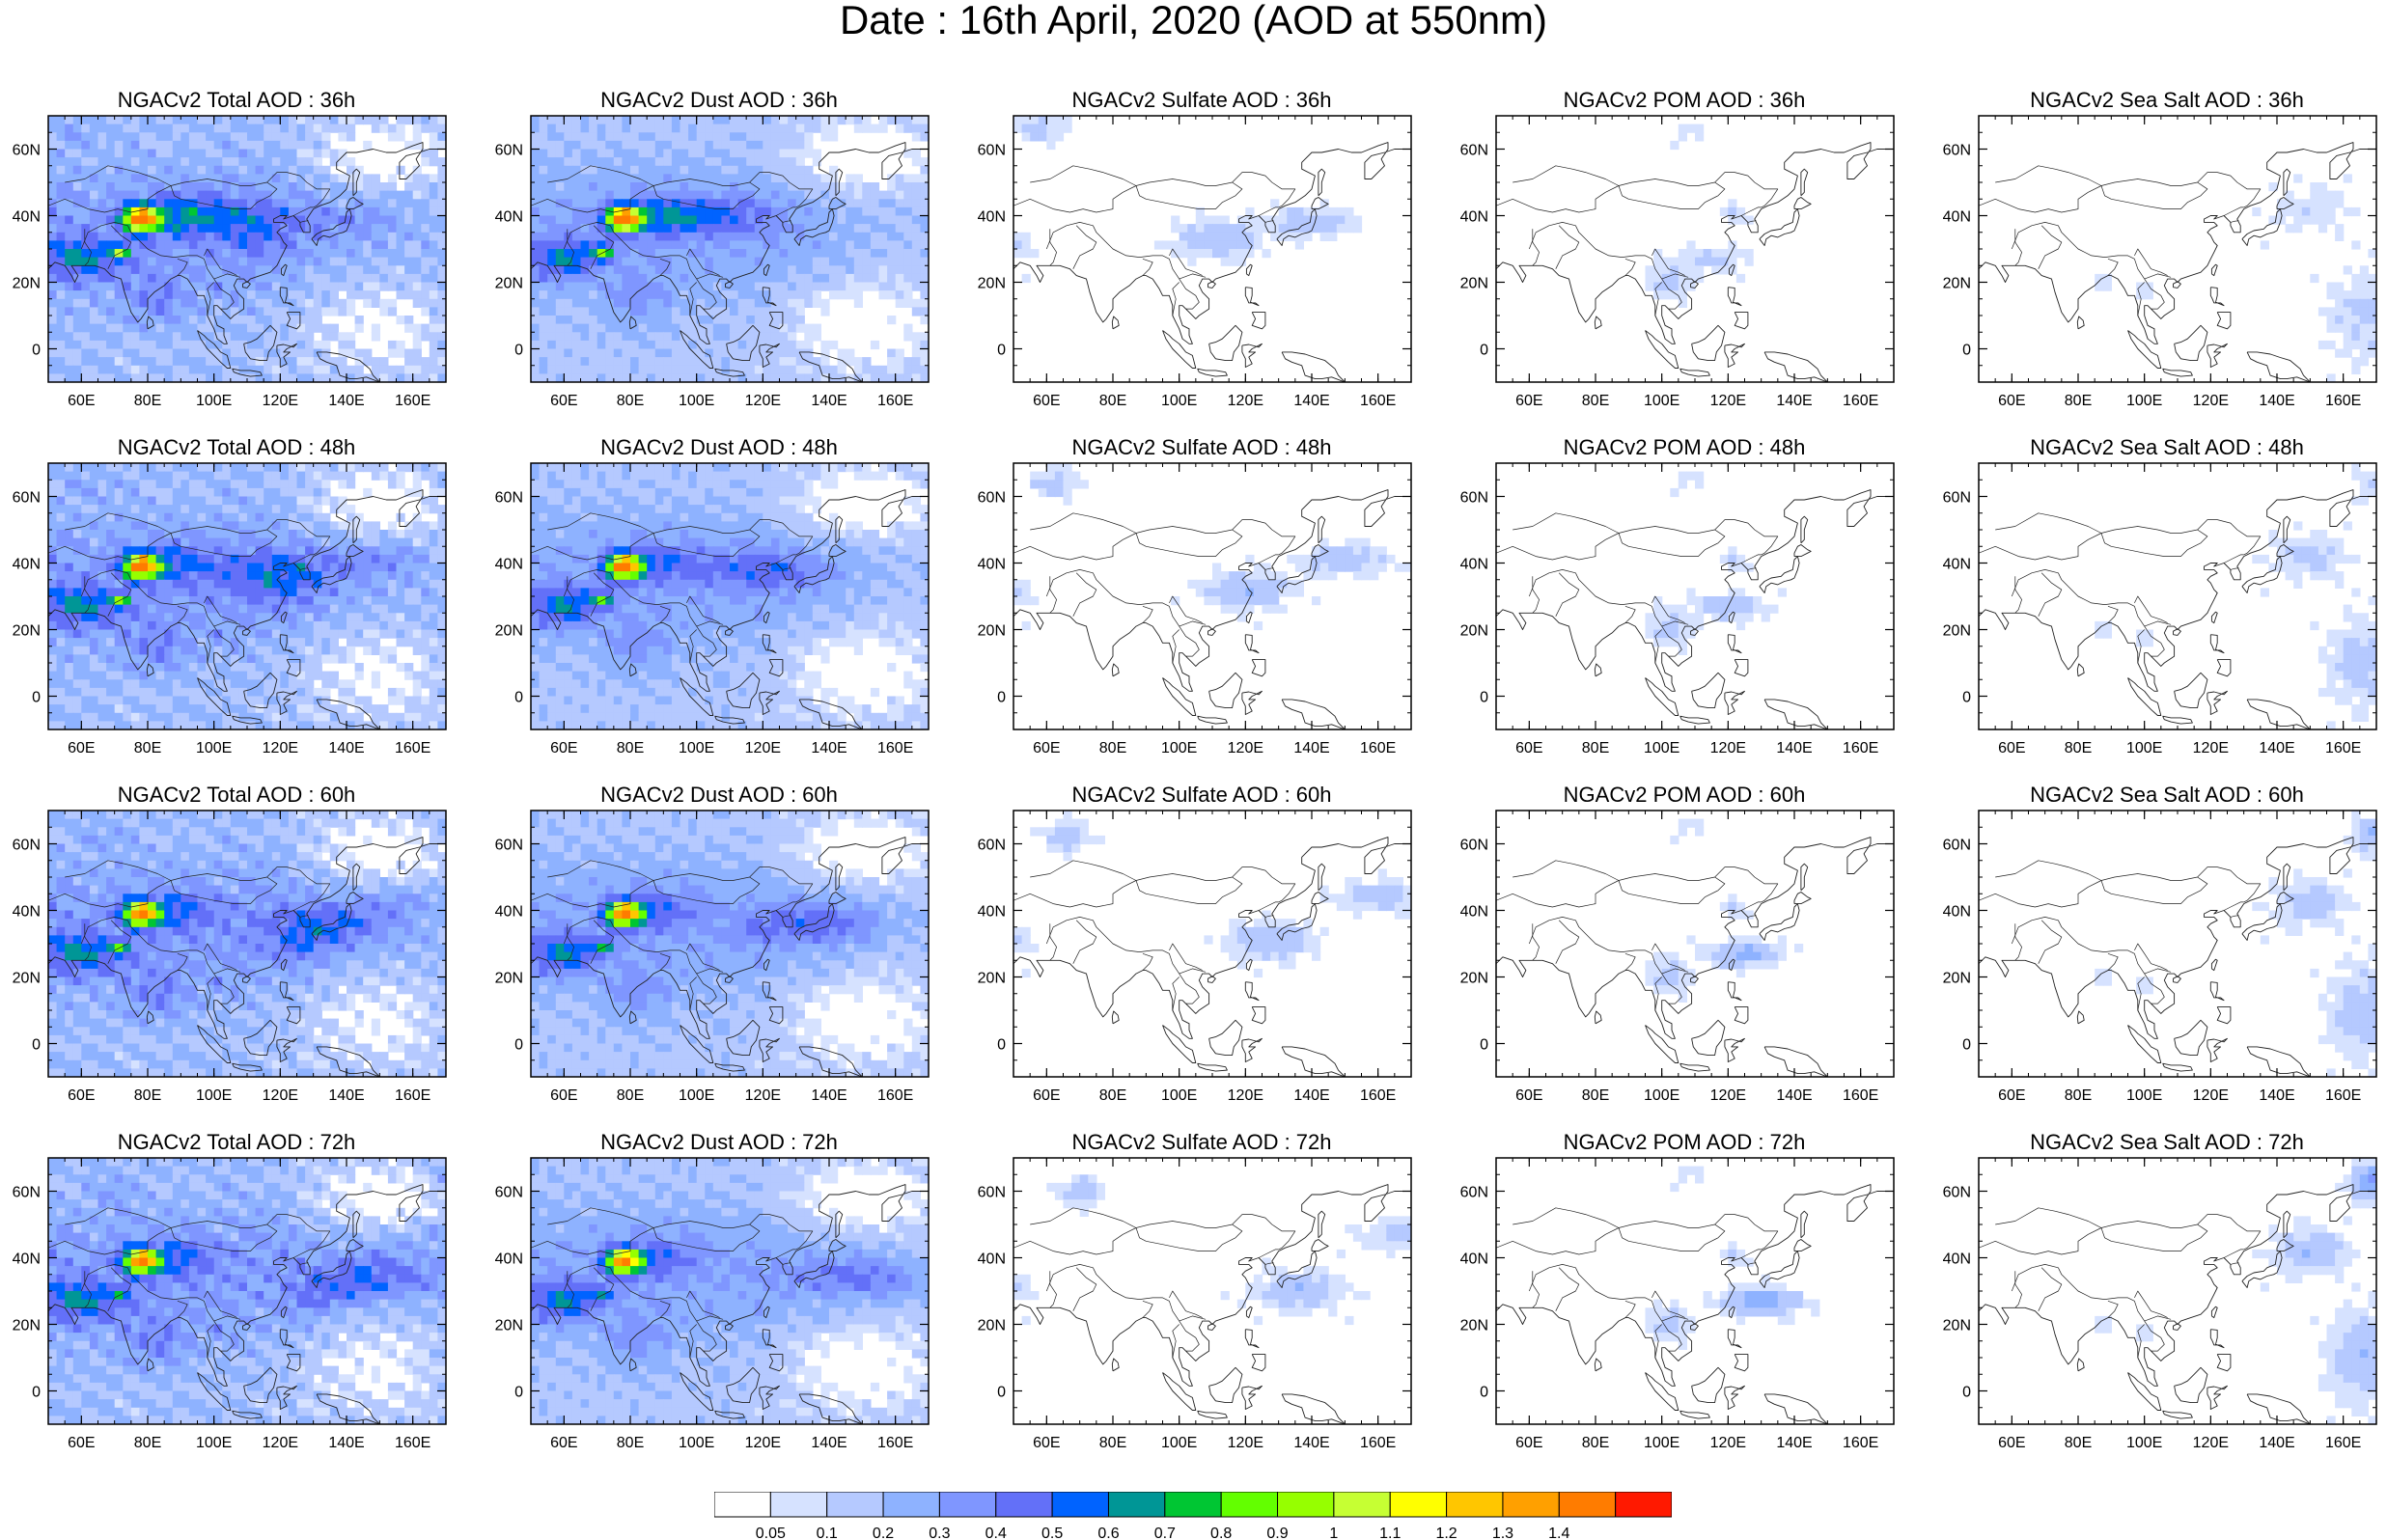  I want to click on colorbar-label: 0.6, so click(1108, 1533).